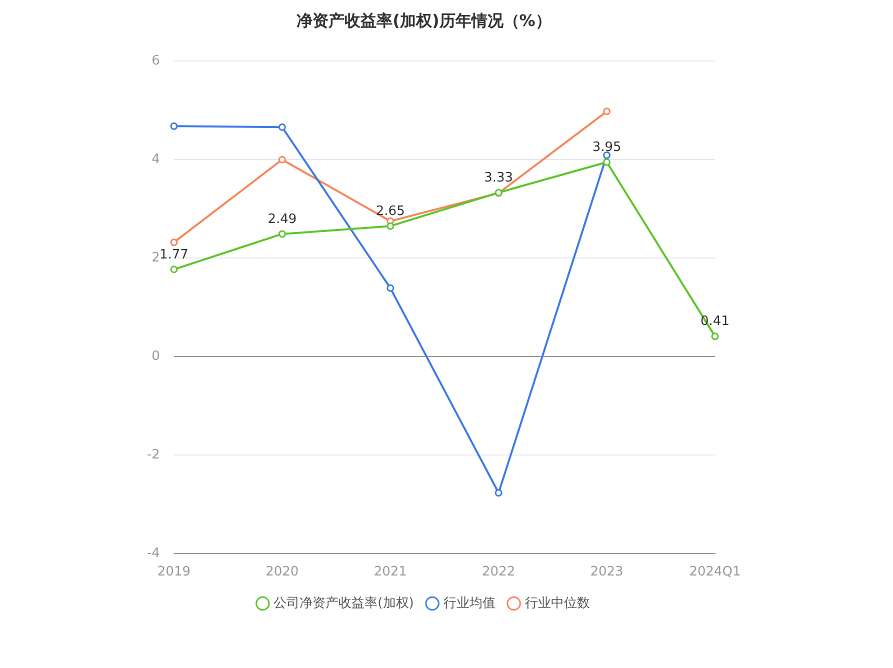 The image size is (893, 668). I want to click on legend-label: 行业均值, so click(469, 603).